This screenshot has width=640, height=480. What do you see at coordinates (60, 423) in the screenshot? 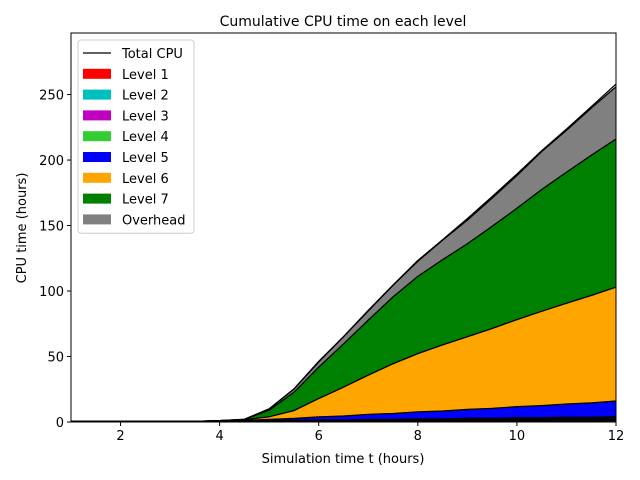
I see `y-tick-label: 0` at bounding box center [60, 423].